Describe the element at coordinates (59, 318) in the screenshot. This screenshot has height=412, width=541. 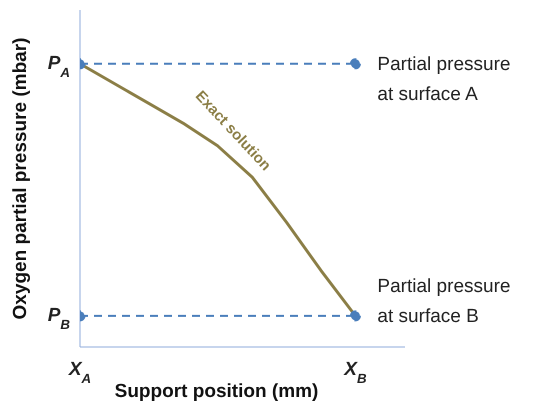
I see `annotation: P$_{B}$` at that location.